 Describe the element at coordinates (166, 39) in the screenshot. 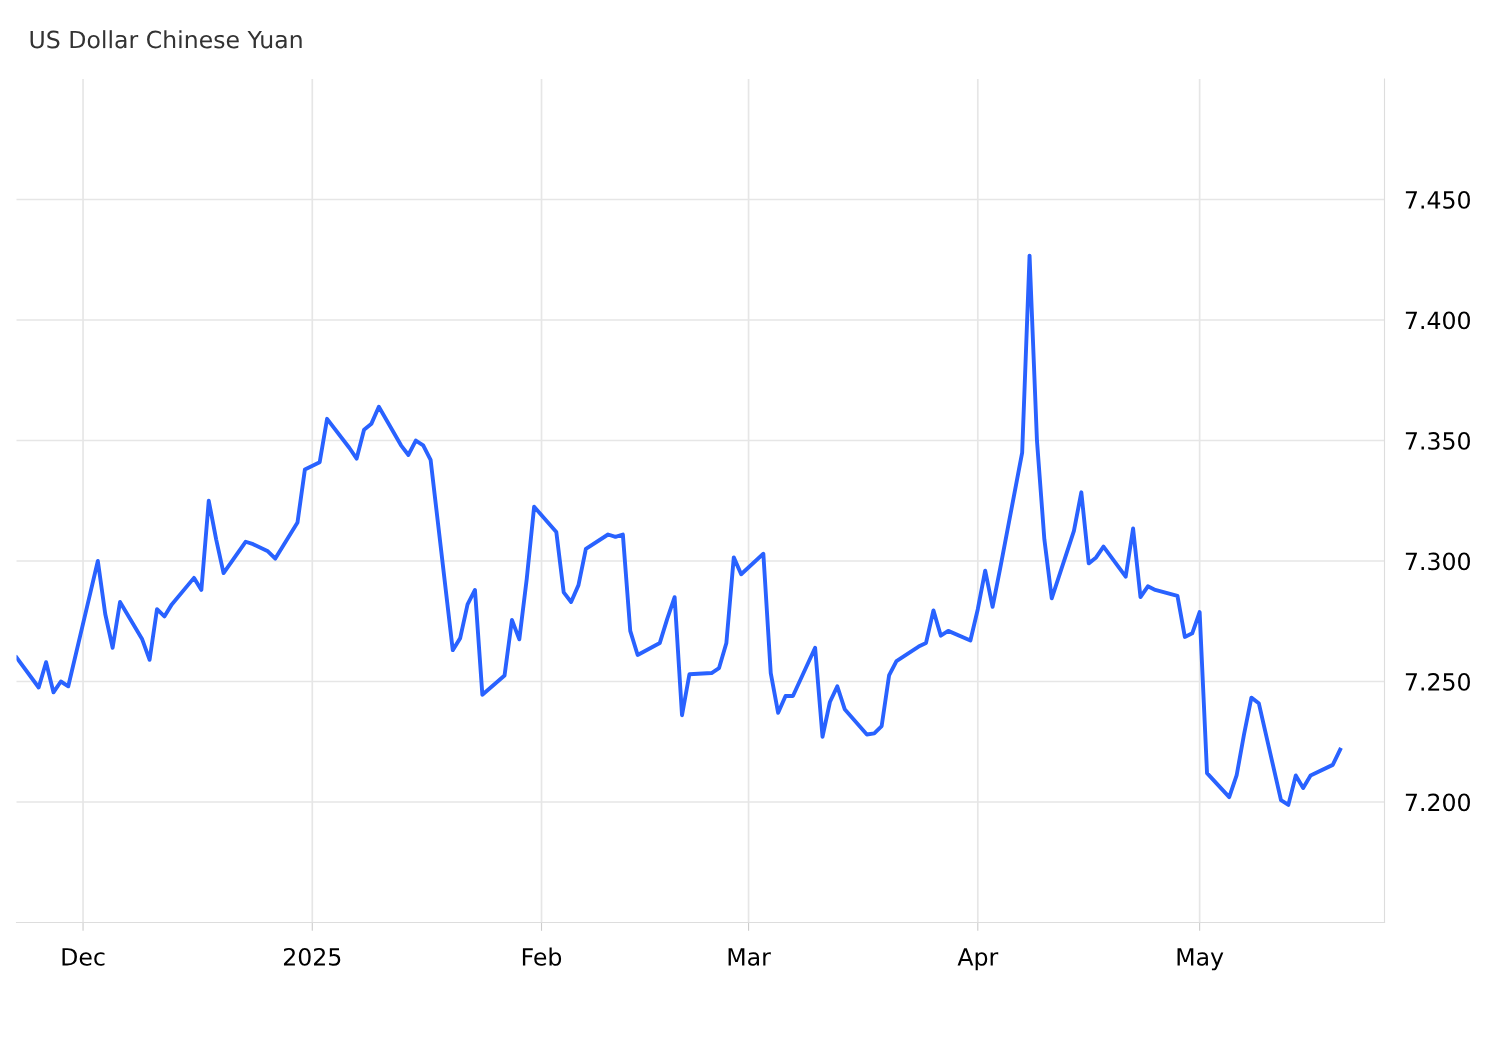

I see `chart-title: US Dollar Chinese Yuan` at that location.